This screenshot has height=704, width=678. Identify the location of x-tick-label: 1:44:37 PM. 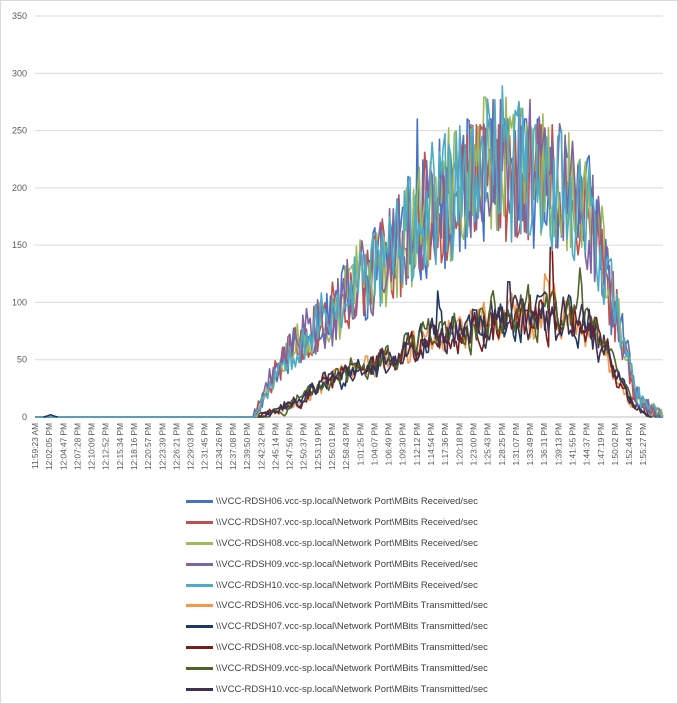
(587, 444).